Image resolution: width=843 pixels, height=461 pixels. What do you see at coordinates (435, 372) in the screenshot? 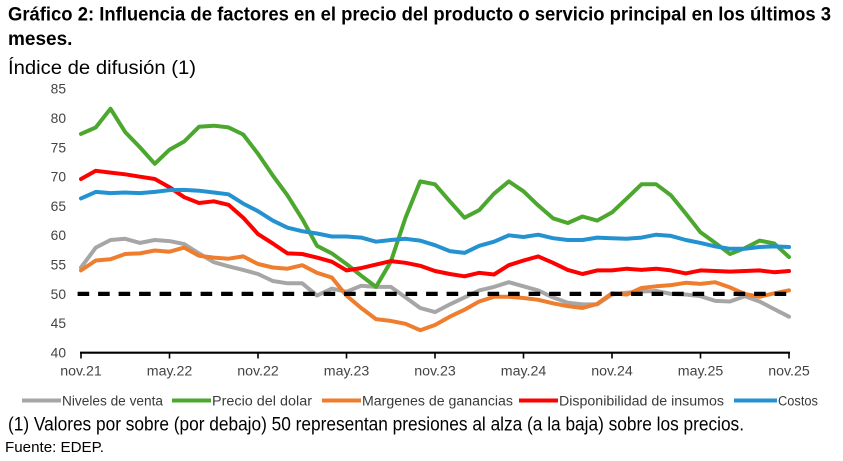
I see `svg-text: nov.23` at bounding box center [435, 372].